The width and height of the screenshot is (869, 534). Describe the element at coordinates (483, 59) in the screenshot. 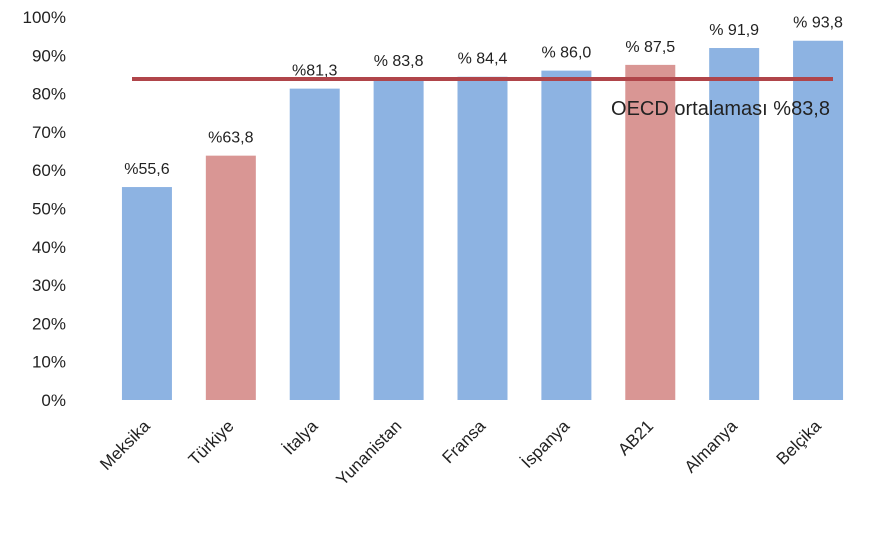

I see `data-label: % 84,4` at that location.